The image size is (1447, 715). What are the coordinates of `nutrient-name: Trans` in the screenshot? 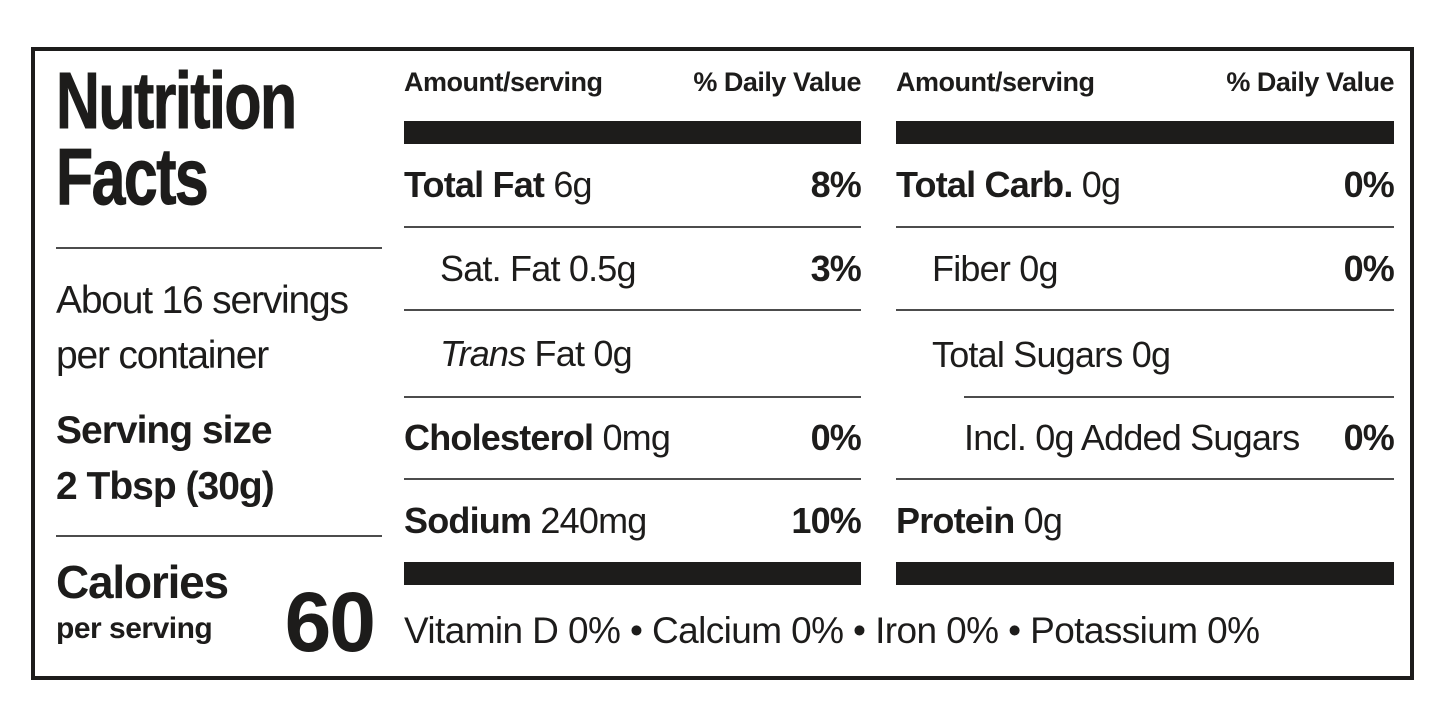 It's located at (483, 353).